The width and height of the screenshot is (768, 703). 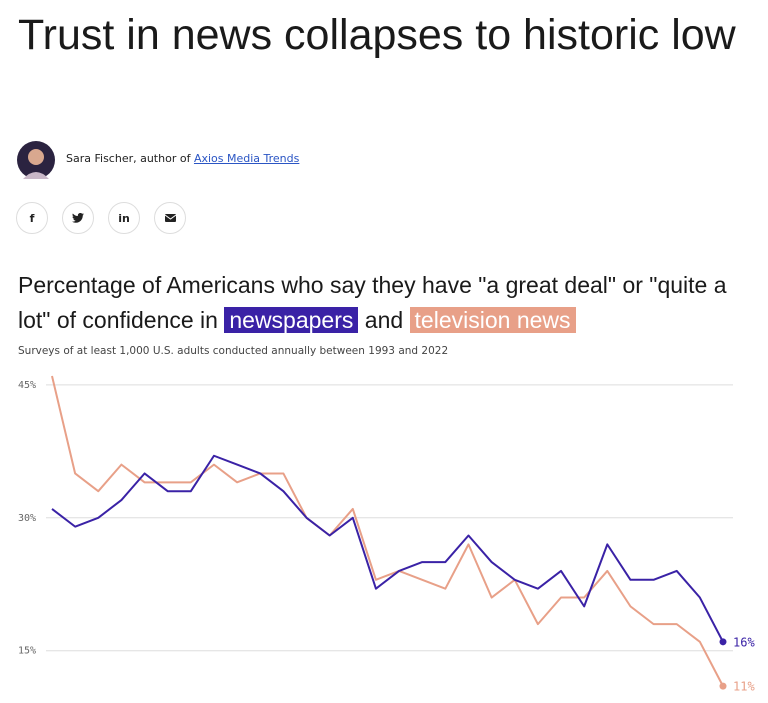 What do you see at coordinates (744, 642) in the screenshot?
I see `value-label: 16%` at bounding box center [744, 642].